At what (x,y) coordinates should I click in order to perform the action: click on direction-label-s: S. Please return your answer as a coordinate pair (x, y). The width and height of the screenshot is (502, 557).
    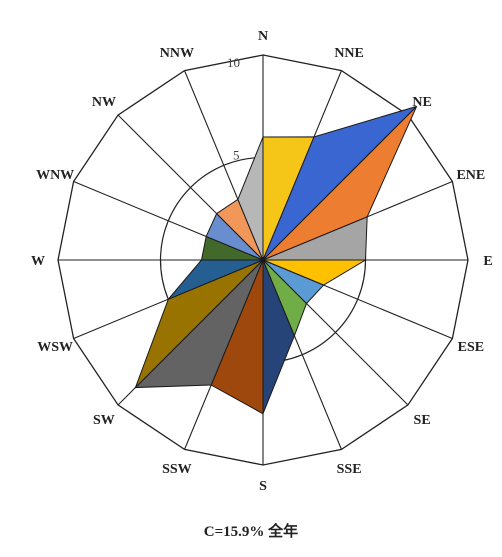
    Looking at the image, I should click on (263, 486).